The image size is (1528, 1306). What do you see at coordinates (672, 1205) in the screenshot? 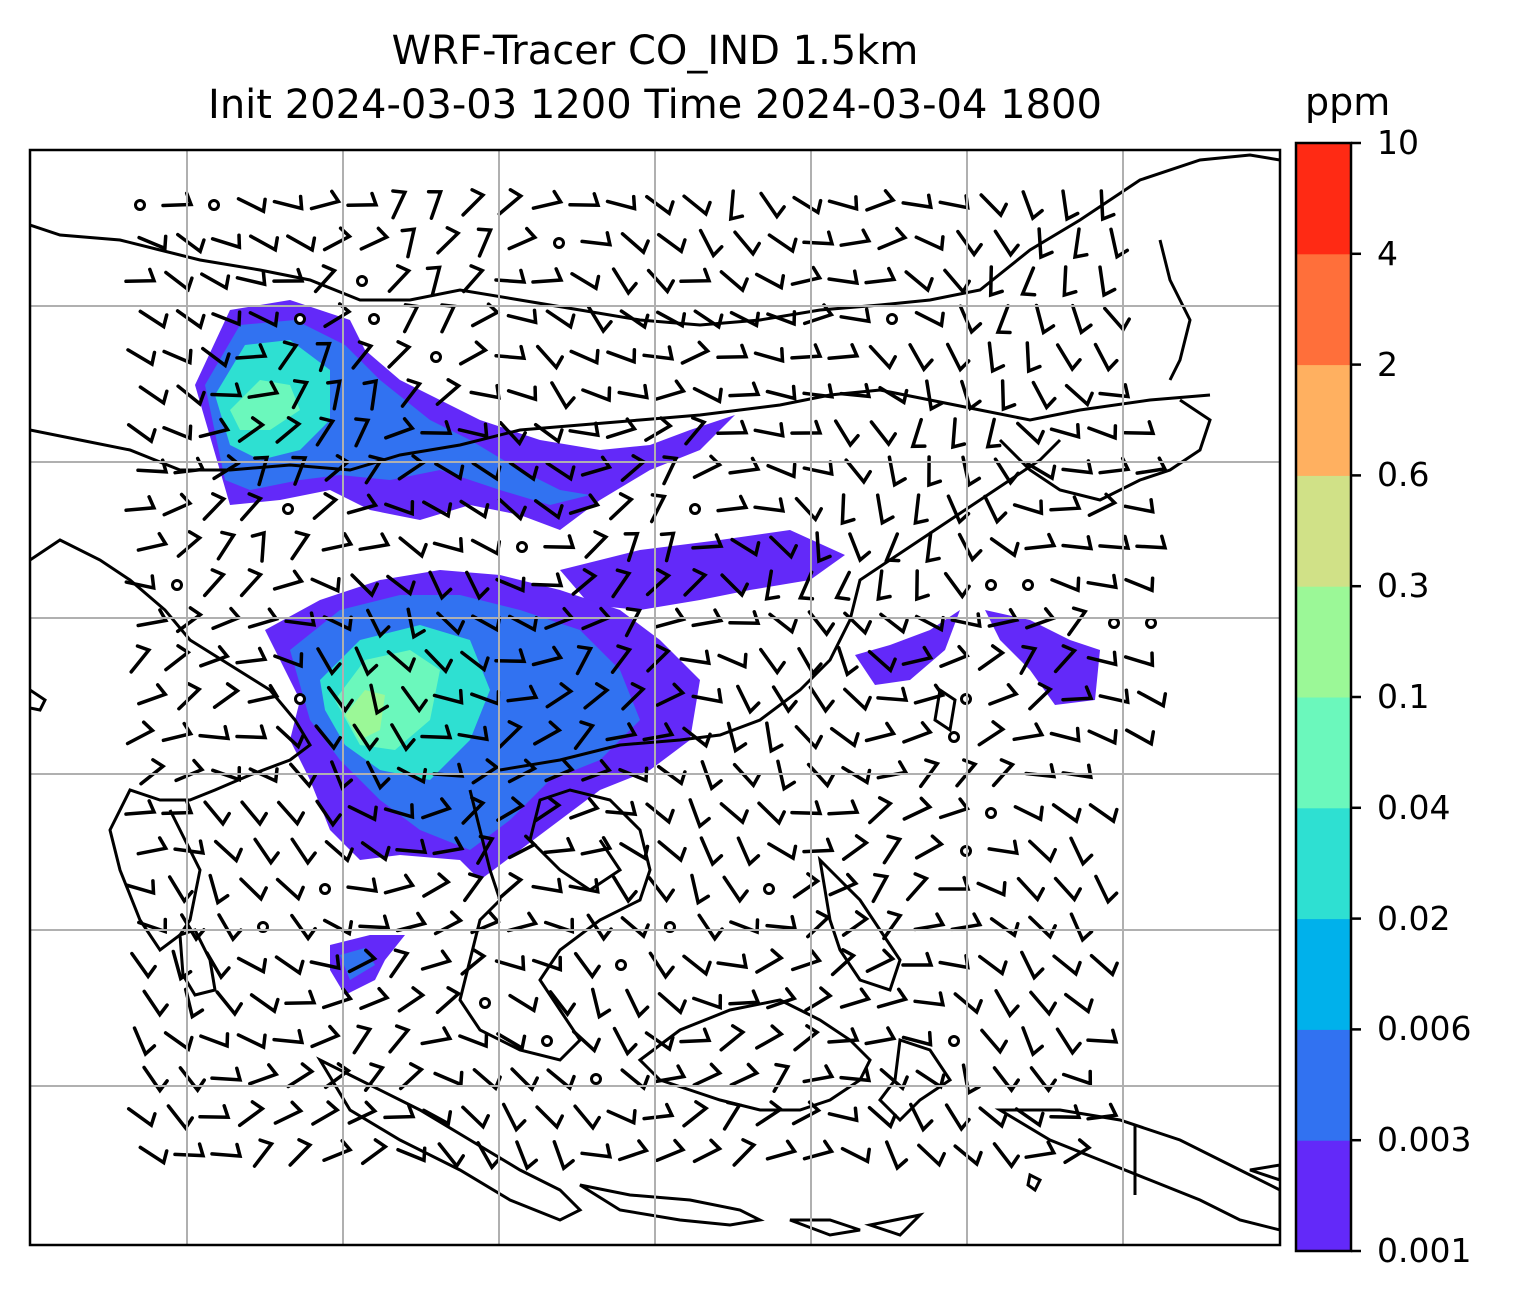
I see `coast-java` at bounding box center [672, 1205].